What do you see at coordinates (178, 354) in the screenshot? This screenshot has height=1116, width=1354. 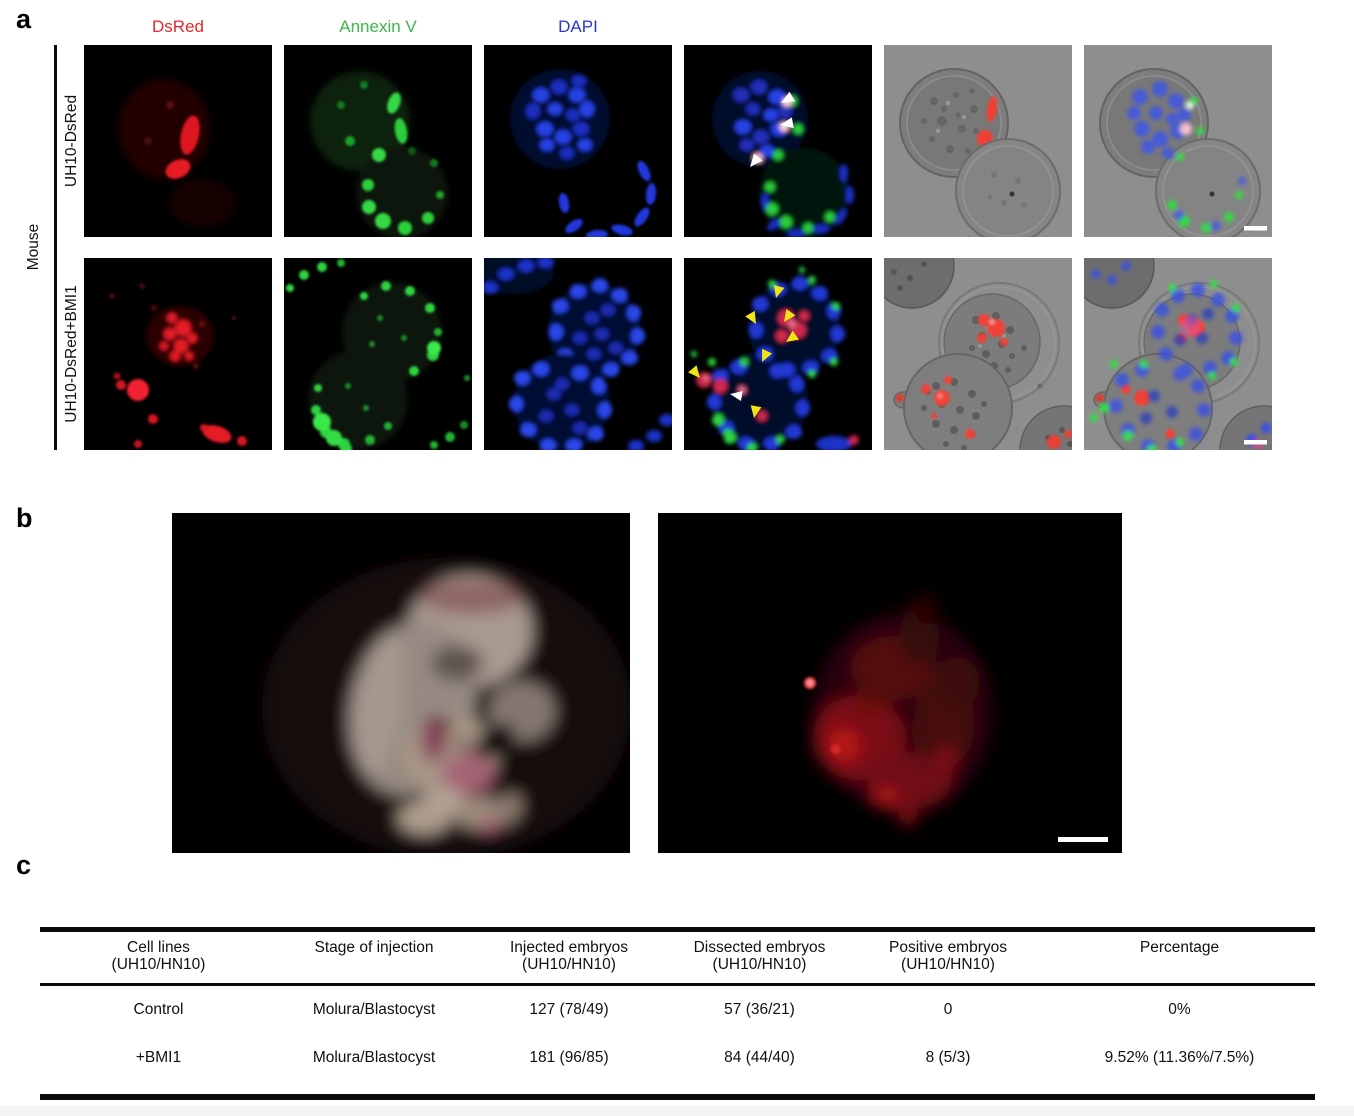 I see `micrograph-r2-dsred` at bounding box center [178, 354].